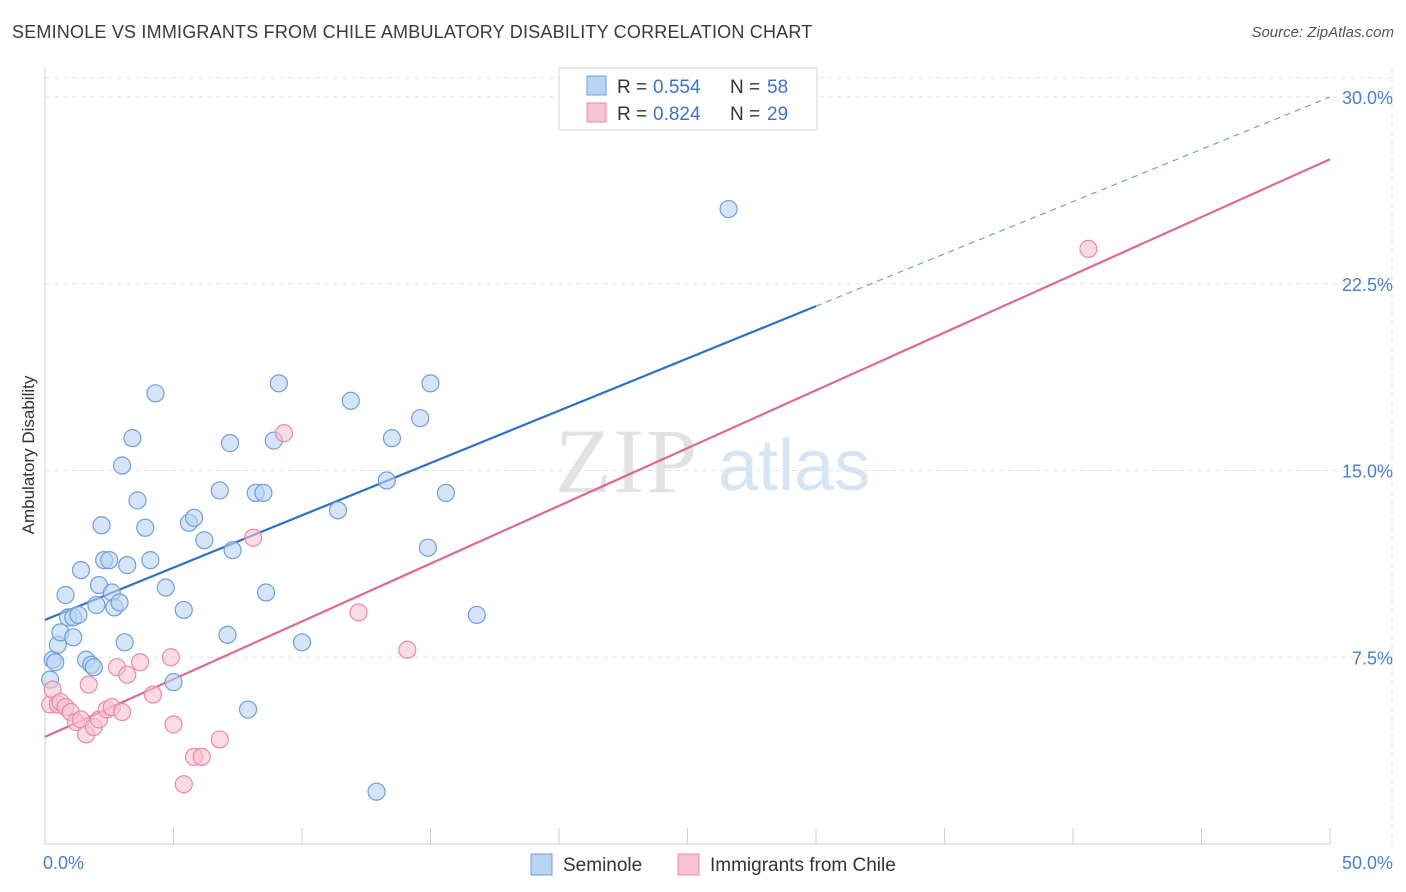 Image resolution: width=1406 pixels, height=892 pixels. I want to click on bottom-legend-swatch-chile, so click(688, 864).